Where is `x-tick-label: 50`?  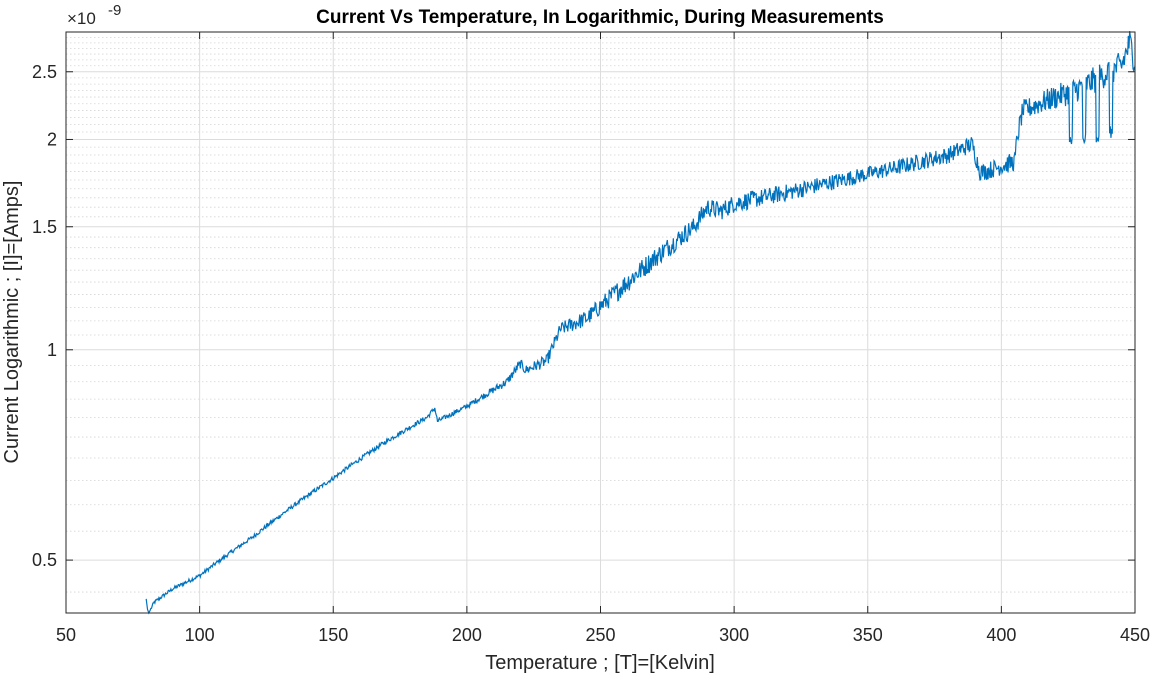
x-tick-label: 50 is located at coordinates (66, 635).